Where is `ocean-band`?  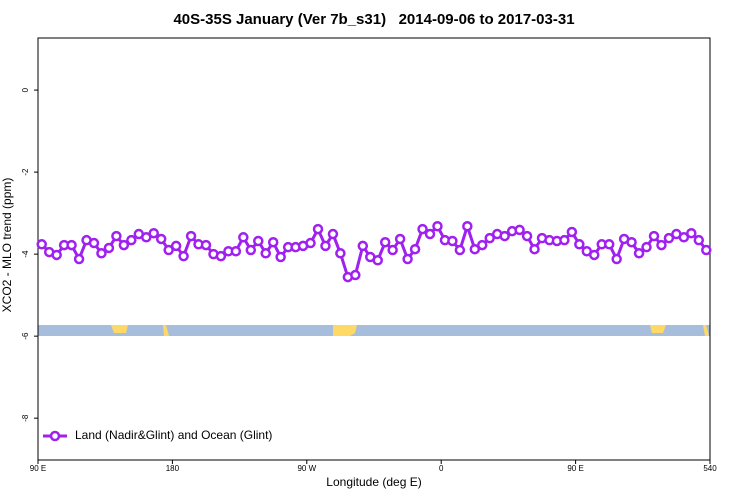 ocean-band is located at coordinates (374, 330).